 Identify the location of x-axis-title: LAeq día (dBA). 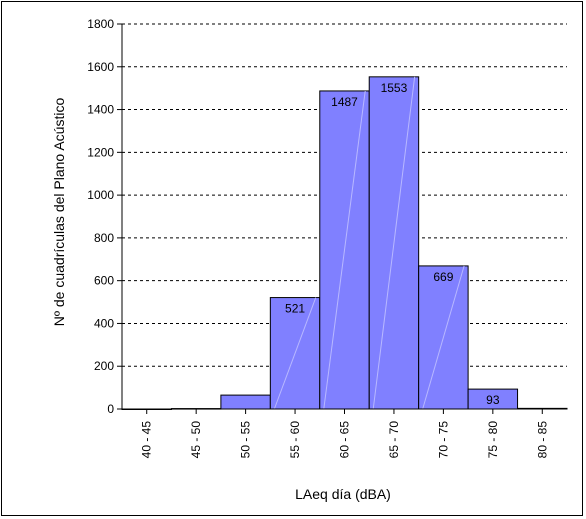
(343, 494).